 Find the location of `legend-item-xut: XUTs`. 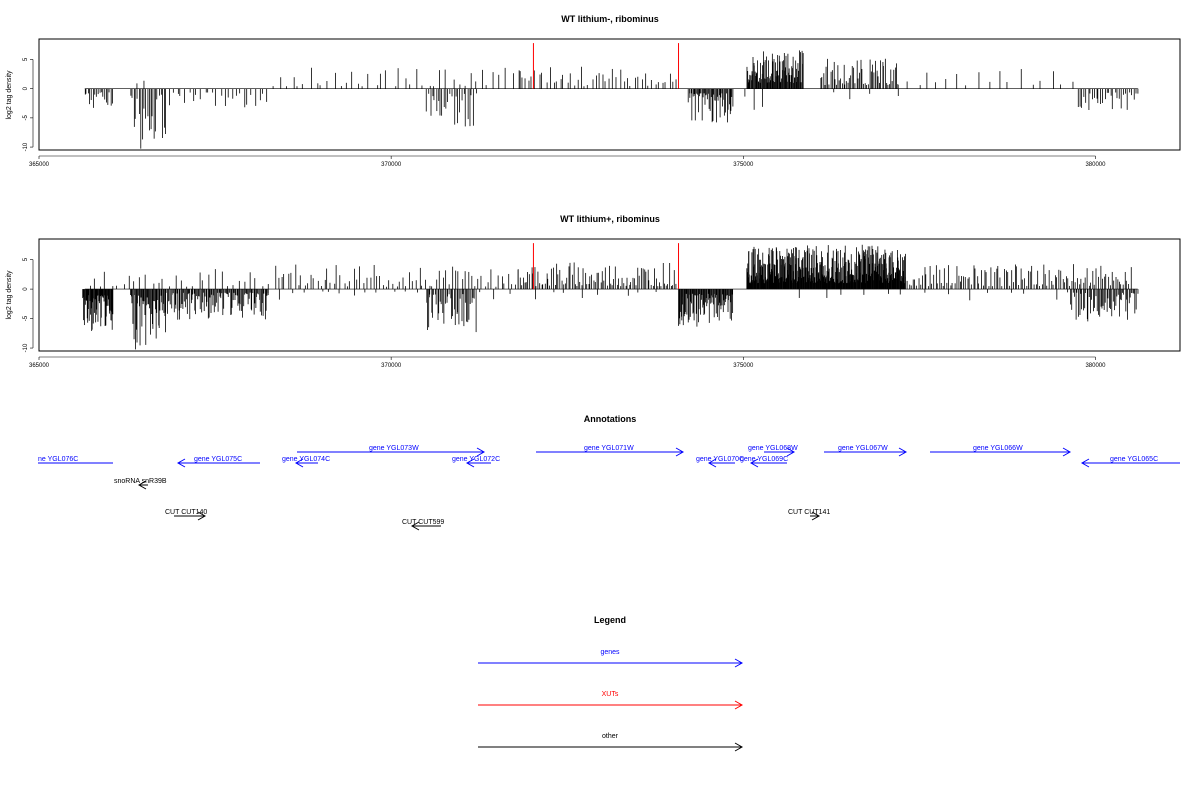

legend-item-xut: XUTs is located at coordinates (611, 700).